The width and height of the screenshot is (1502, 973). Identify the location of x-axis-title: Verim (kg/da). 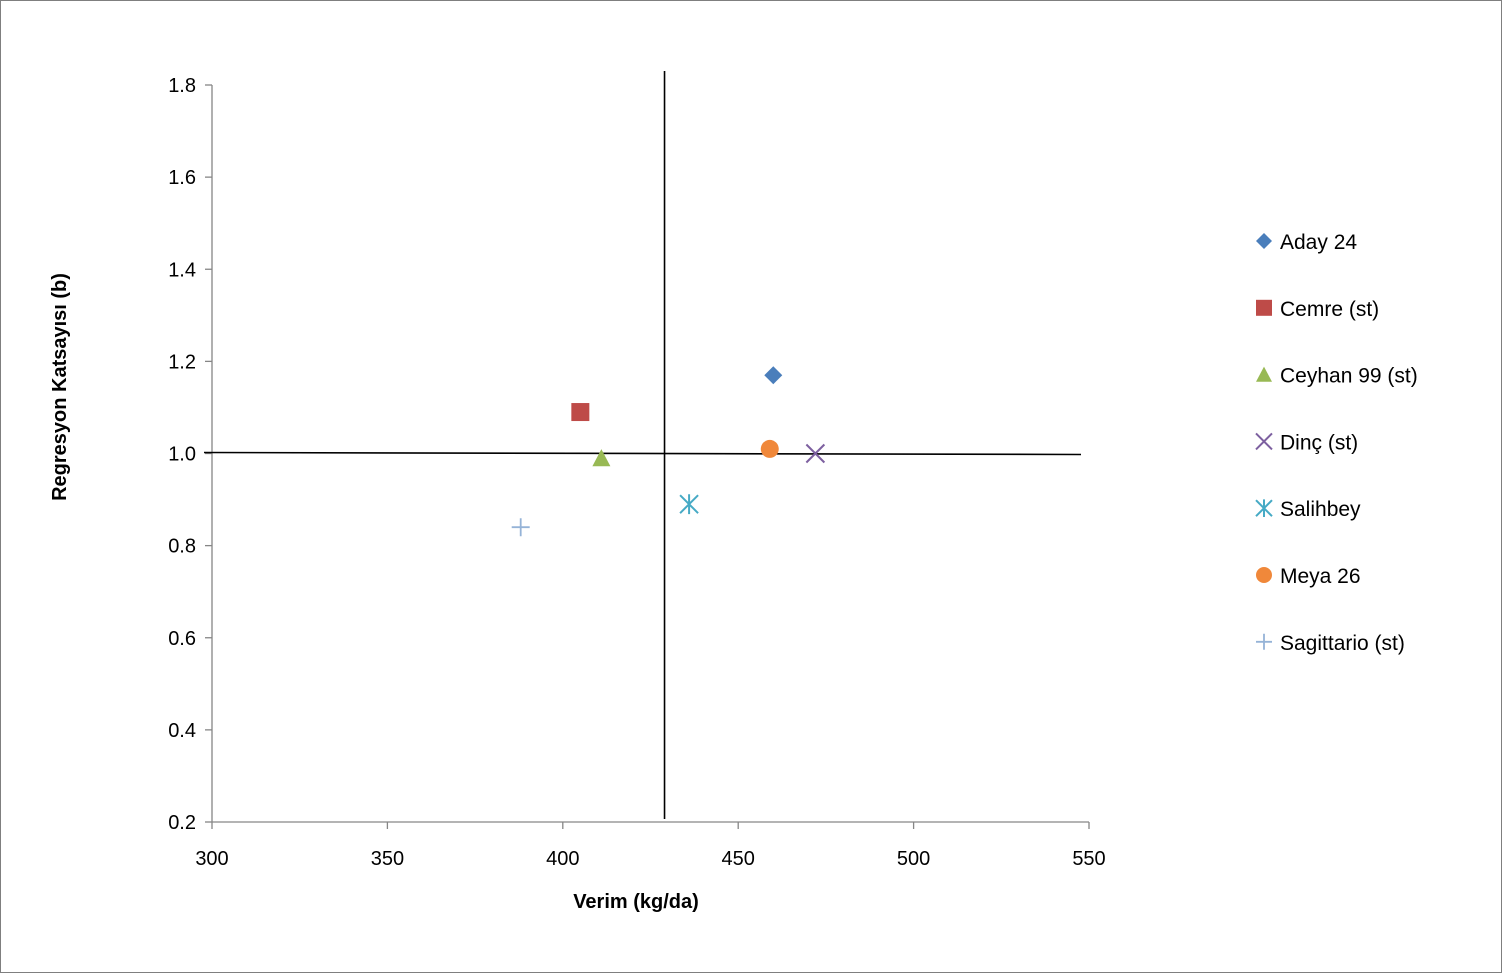
(636, 902).